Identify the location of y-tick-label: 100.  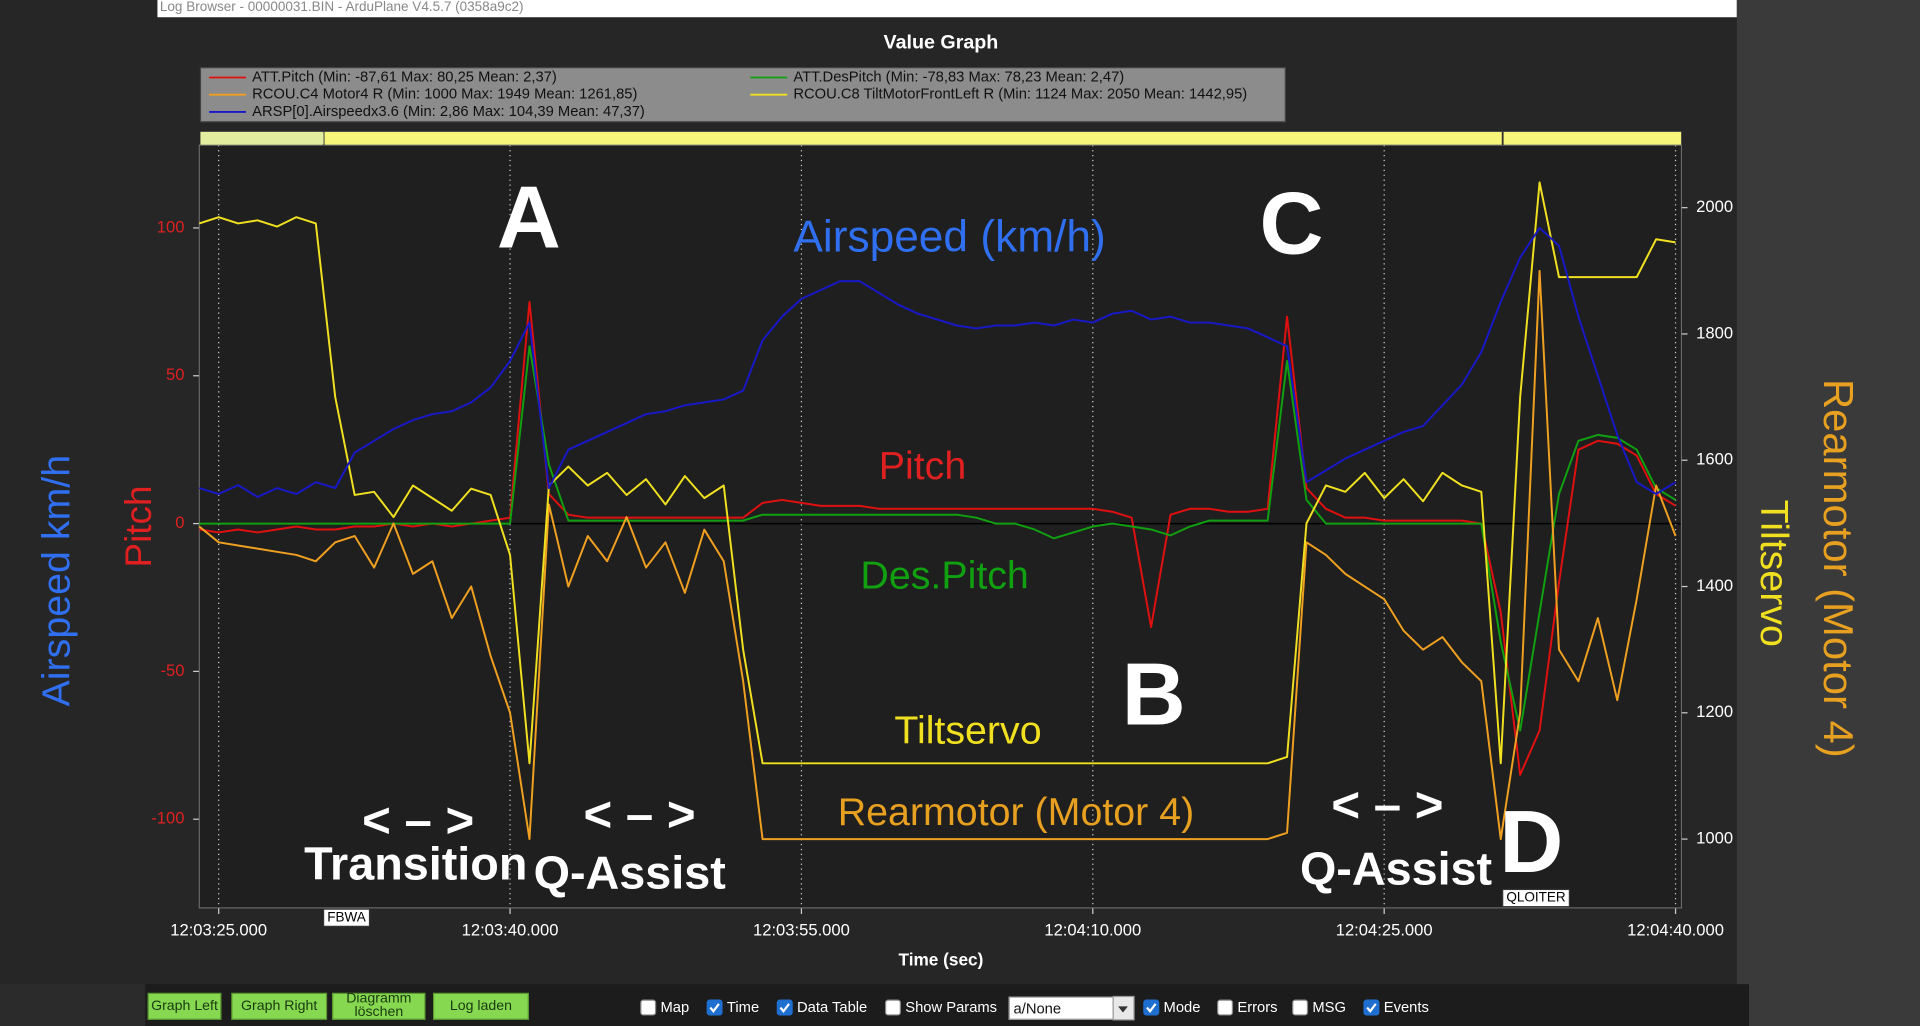
(171, 226).